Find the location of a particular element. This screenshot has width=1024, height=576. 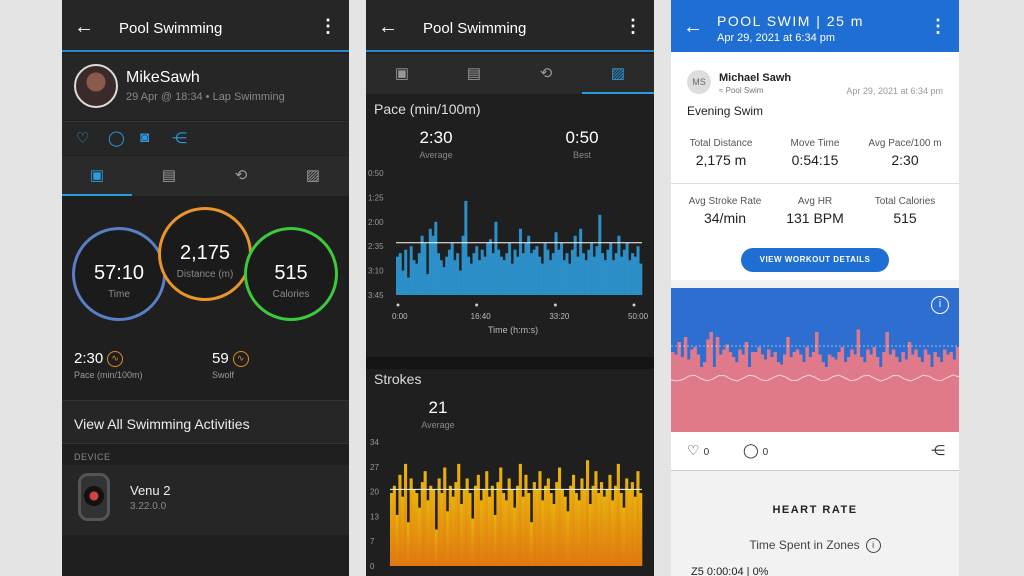

user-name: MikeSawh is located at coordinates (163, 77).